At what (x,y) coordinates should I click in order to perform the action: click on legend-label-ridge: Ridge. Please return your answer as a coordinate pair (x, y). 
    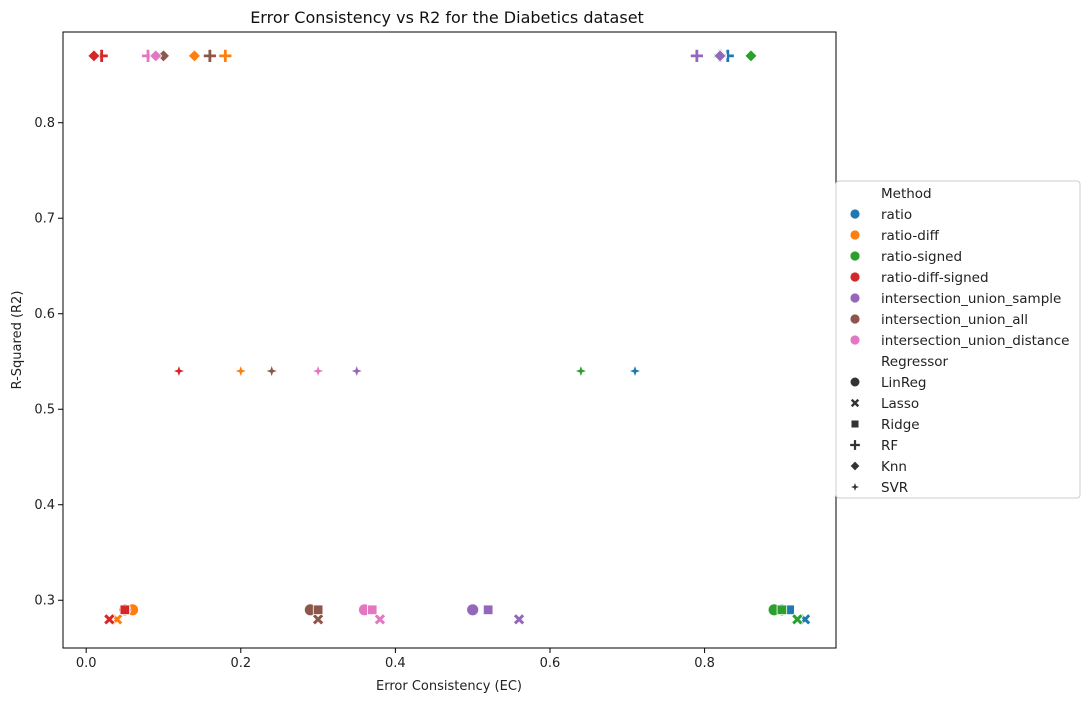
    Looking at the image, I should click on (900, 425).